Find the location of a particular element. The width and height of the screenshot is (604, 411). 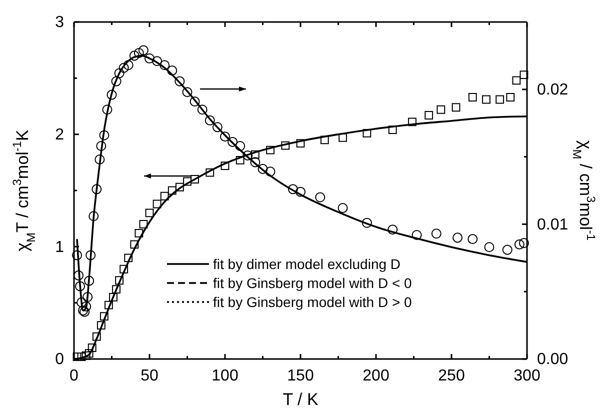

y-tick-label: 1 is located at coordinates (59, 247).